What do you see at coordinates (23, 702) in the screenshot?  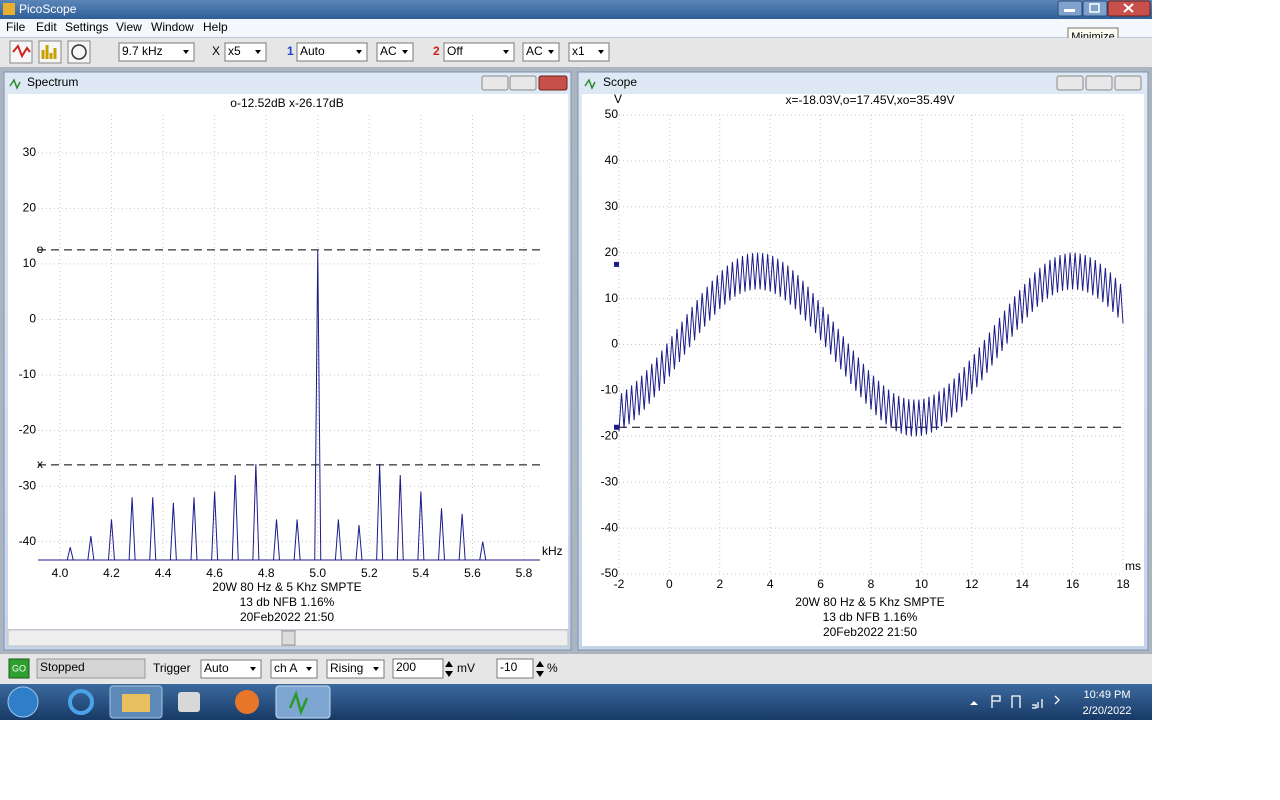 I see `start-button` at bounding box center [23, 702].